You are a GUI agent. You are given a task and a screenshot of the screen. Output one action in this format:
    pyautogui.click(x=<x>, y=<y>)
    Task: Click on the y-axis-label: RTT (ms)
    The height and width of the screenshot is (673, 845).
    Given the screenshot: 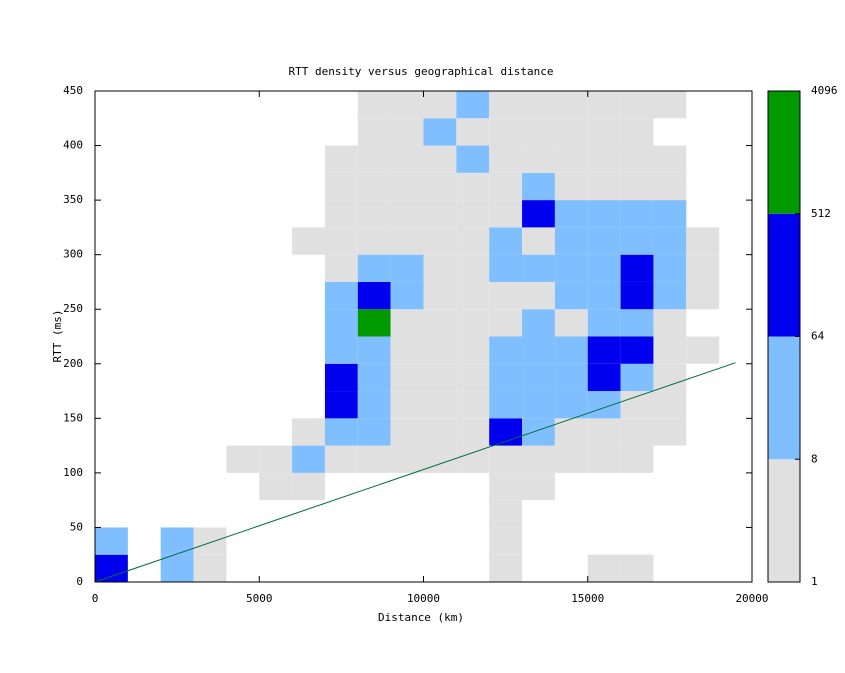 What is the action you would take?
    pyautogui.click(x=57, y=336)
    